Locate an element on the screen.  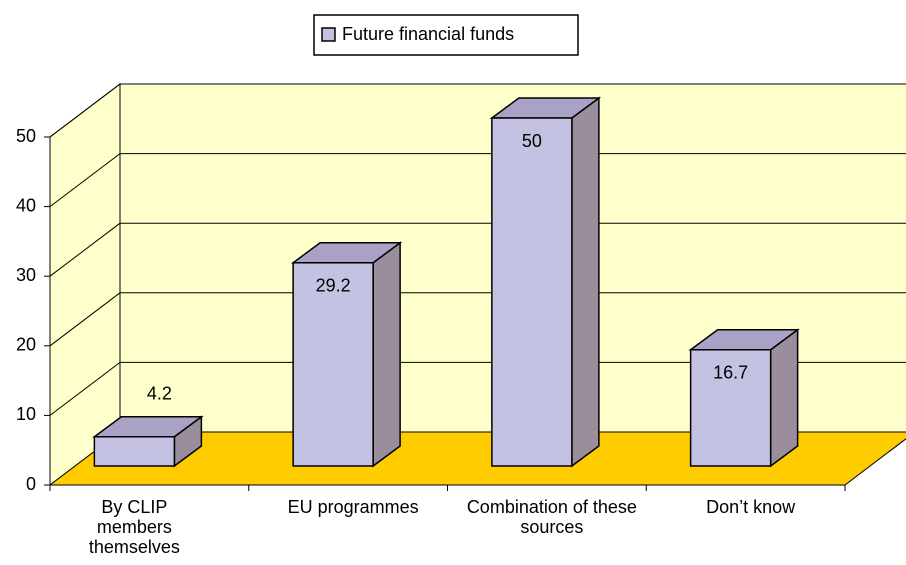
x-tick-label: EU programmes is located at coordinates (353, 507).